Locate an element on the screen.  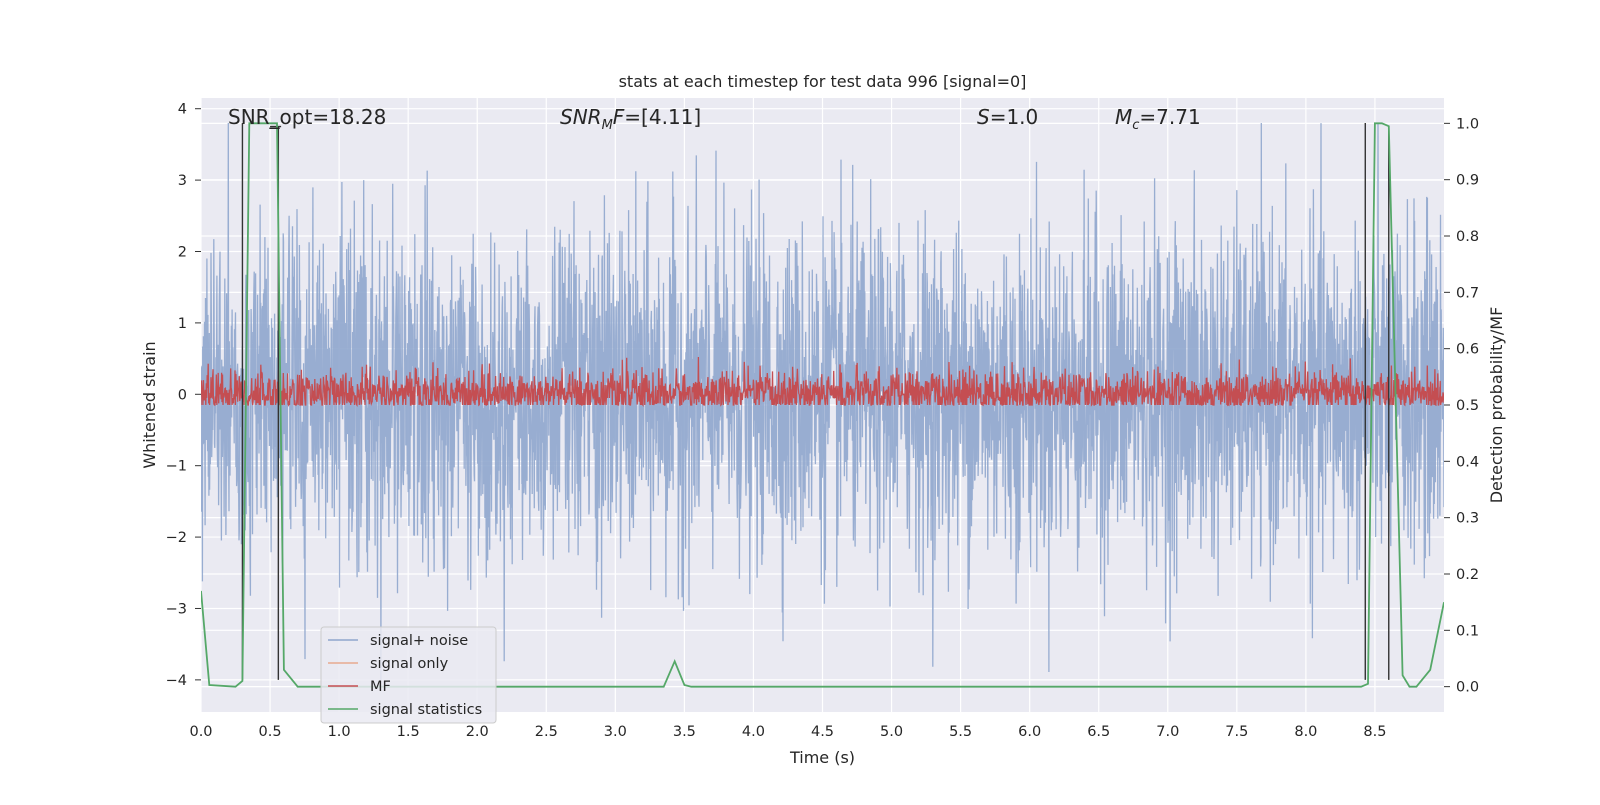
y-tick-label: −3 is located at coordinates (176, 609).